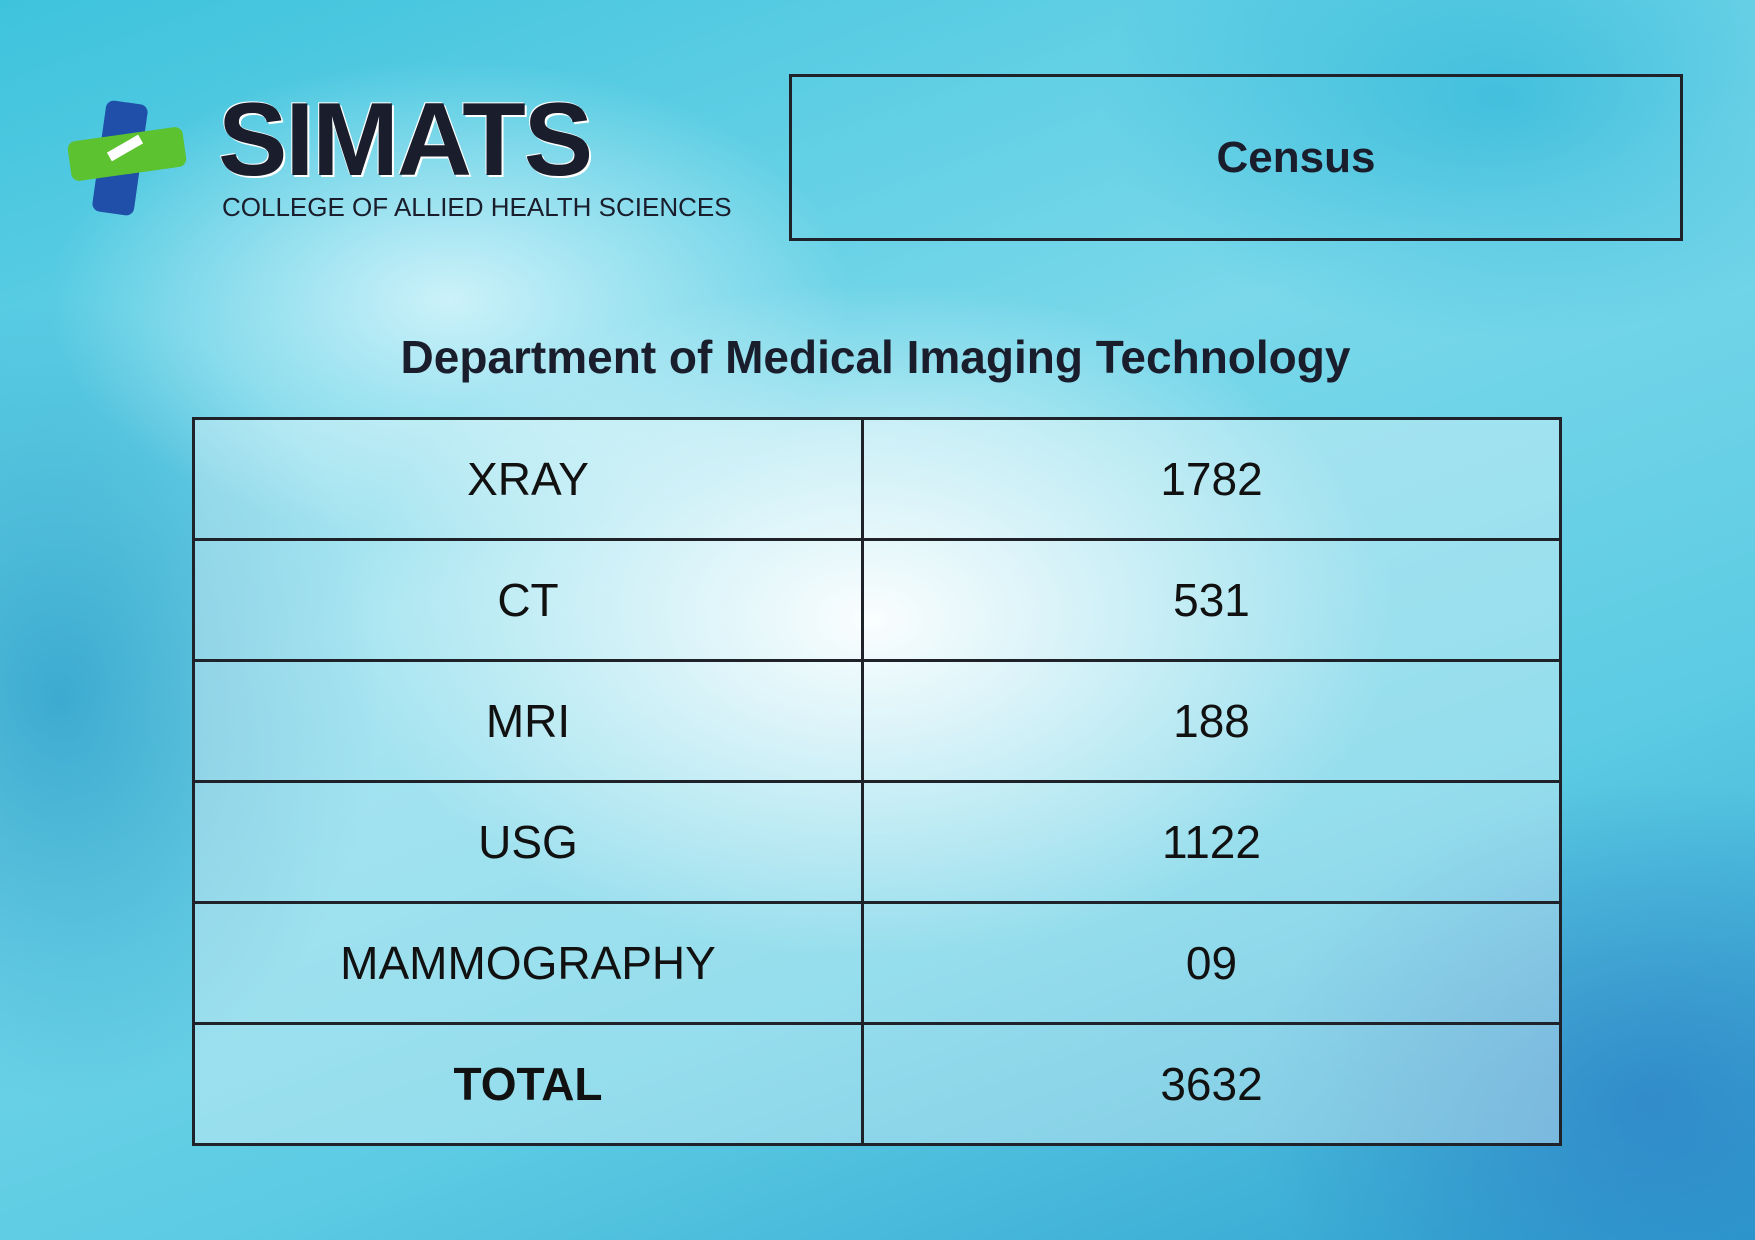 This screenshot has width=1755, height=1240. I want to click on table-row: CT 531, so click(877, 600).